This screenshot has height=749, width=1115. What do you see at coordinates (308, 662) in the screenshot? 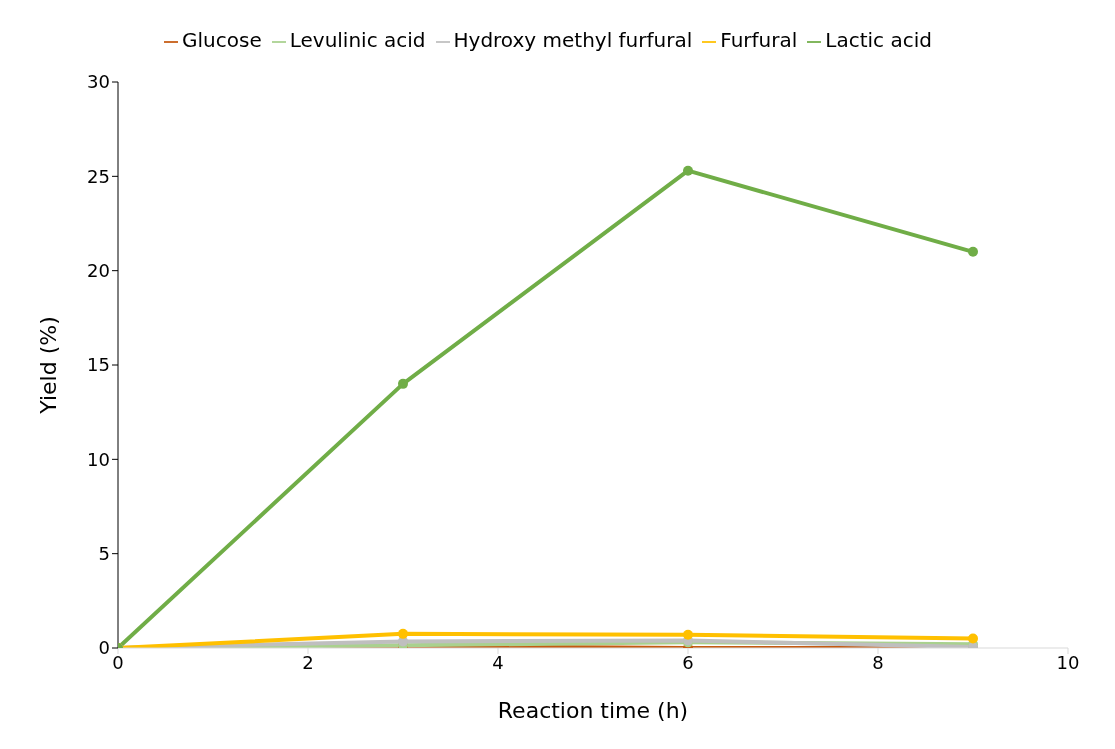
I see `x-tick-label: 2` at bounding box center [308, 662].